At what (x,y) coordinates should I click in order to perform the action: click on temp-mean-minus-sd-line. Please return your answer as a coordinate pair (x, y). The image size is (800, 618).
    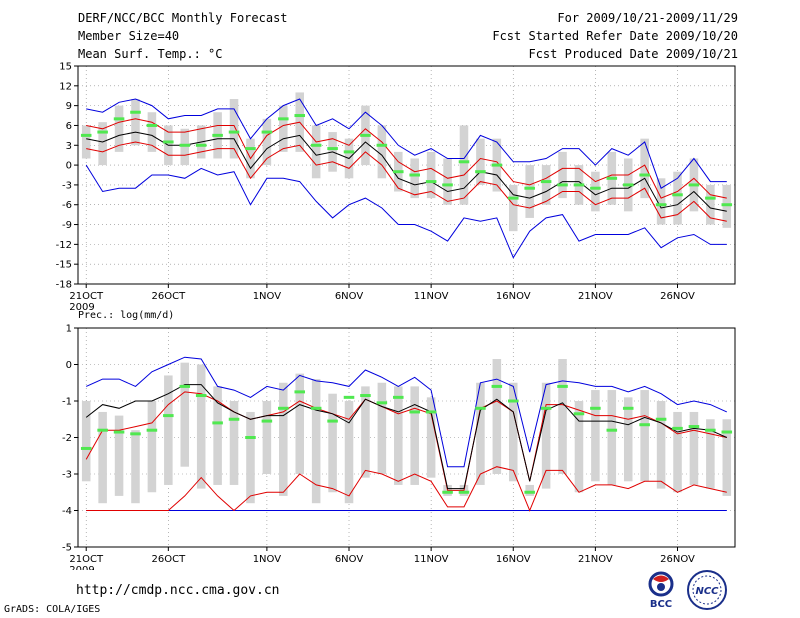
    Looking at the image, I should click on (406, 181).